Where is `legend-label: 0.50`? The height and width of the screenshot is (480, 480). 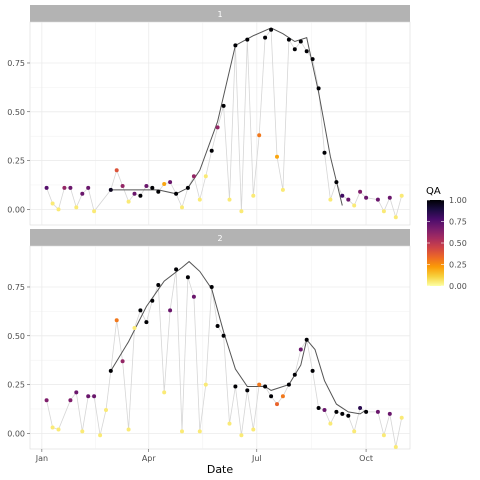
legend-label: 0.50 is located at coordinates (458, 243).